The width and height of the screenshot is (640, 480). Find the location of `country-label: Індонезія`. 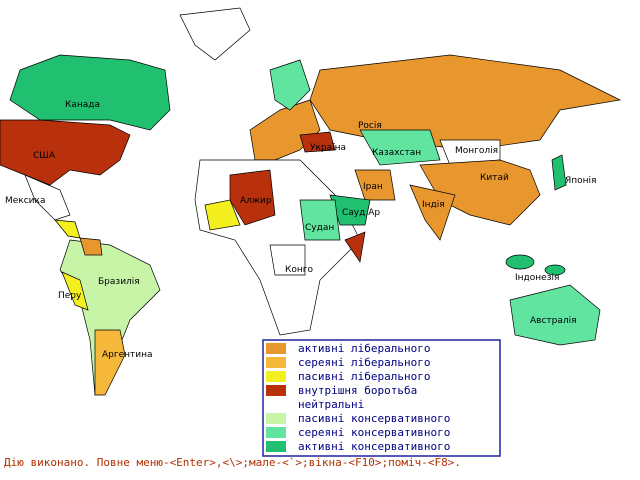

country-label: Індонезія is located at coordinates (537, 278).